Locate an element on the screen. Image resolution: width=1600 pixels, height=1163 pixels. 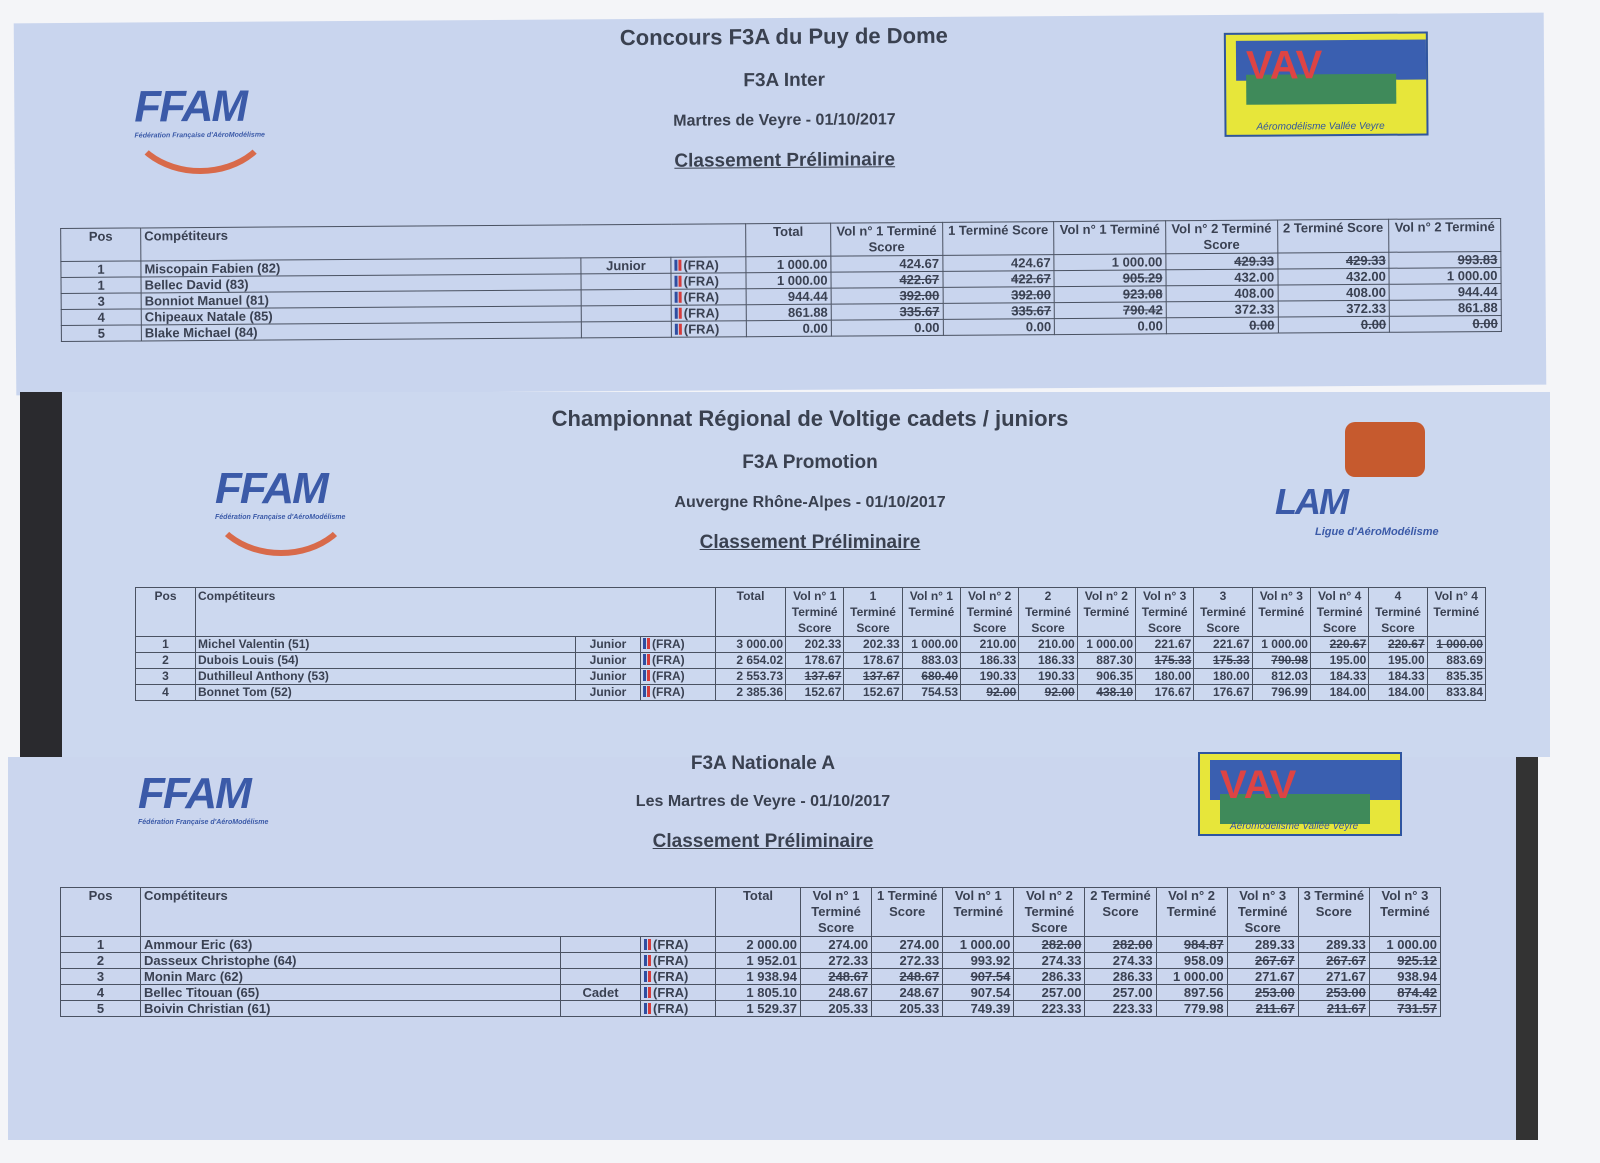
flight-score: 680.40 is located at coordinates (931, 676).